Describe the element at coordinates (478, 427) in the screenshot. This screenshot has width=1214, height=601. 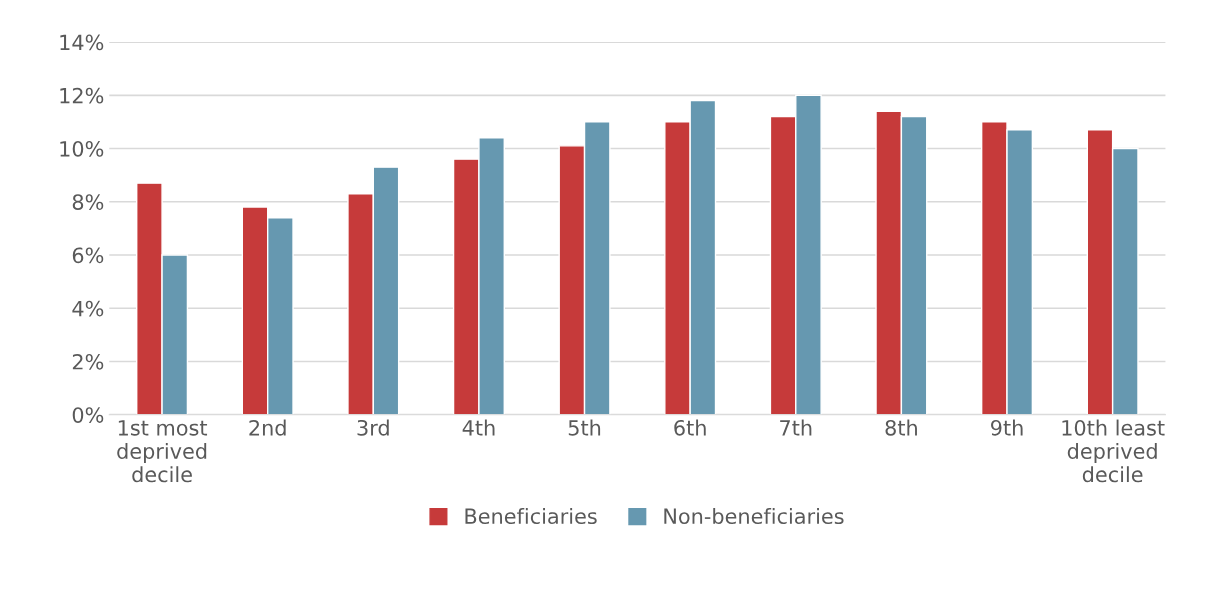
I see `x-tick-label: 4th` at that location.